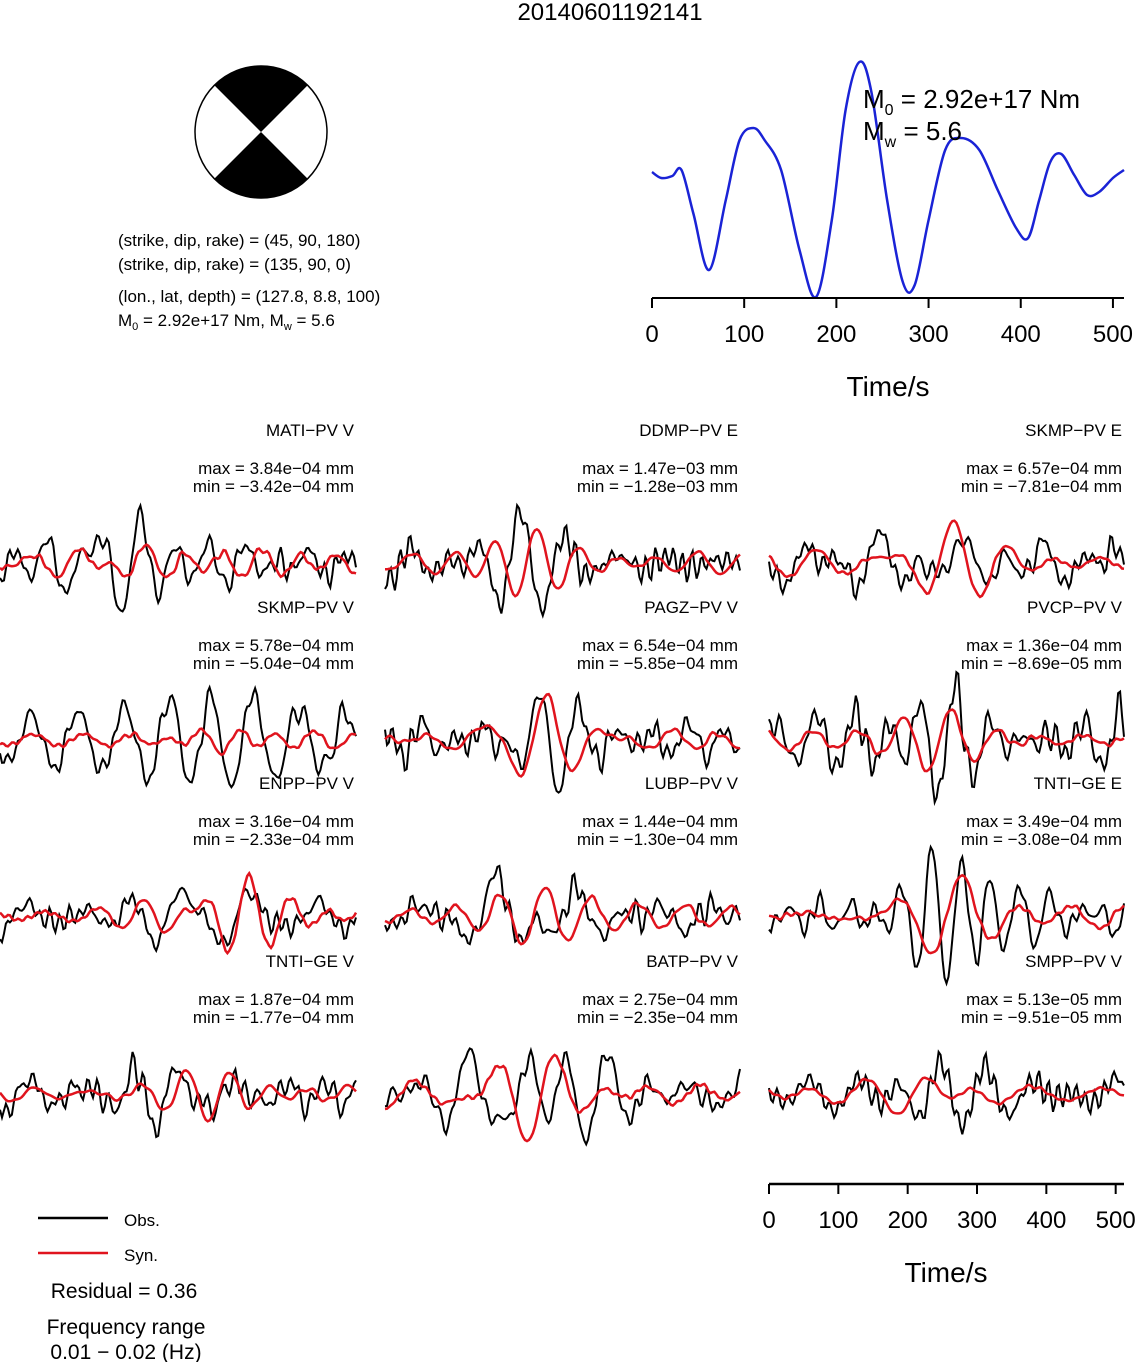 This screenshot has height=1362, width=1140. Describe the element at coordinates (310, 961) in the screenshot. I see `station-name: TNTI−GE V` at that location.